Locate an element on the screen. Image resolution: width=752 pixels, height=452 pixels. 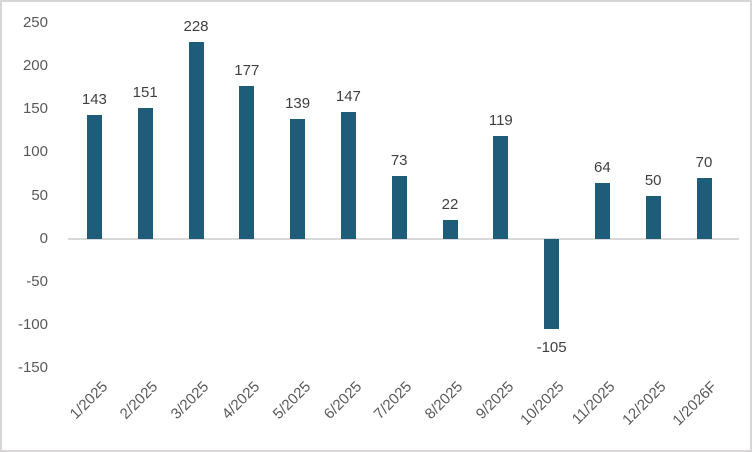
x-category-label: 2/2025 is located at coordinates (139, 400).